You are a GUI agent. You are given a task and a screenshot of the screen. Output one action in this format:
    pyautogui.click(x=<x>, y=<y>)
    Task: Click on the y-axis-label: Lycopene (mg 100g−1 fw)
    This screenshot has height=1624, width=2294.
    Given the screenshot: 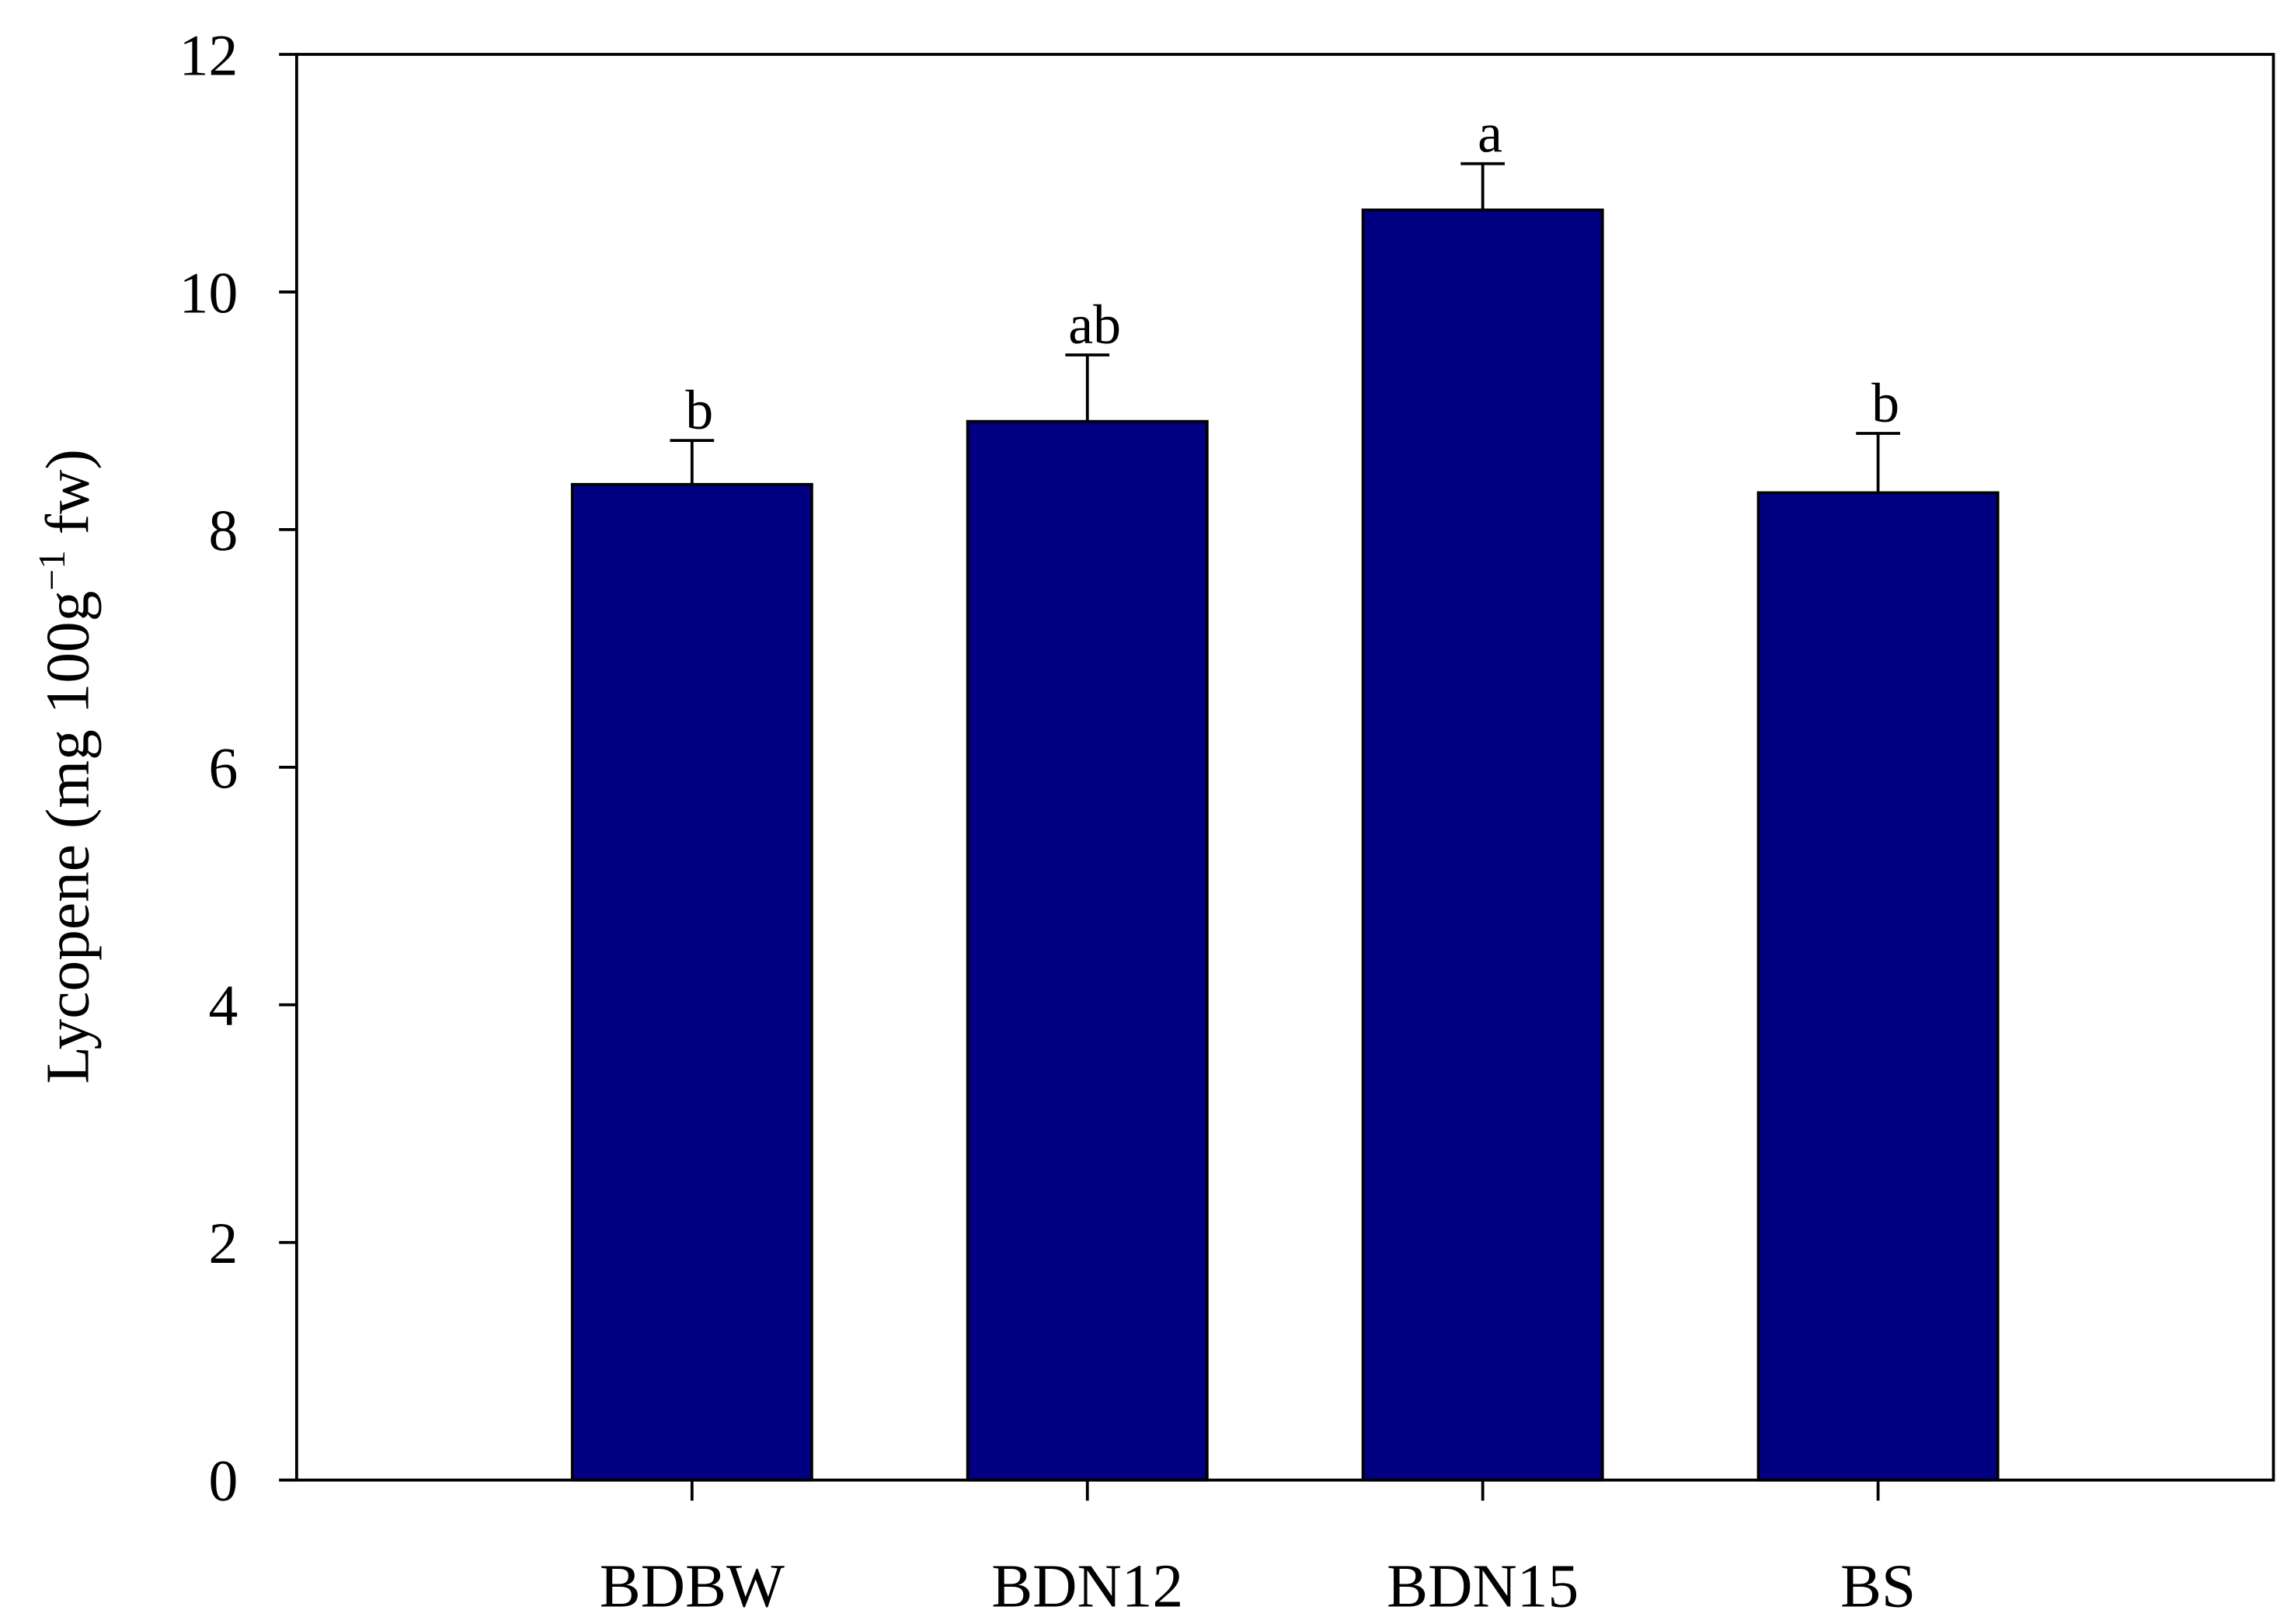 What is the action you would take?
    pyautogui.click(x=66, y=766)
    